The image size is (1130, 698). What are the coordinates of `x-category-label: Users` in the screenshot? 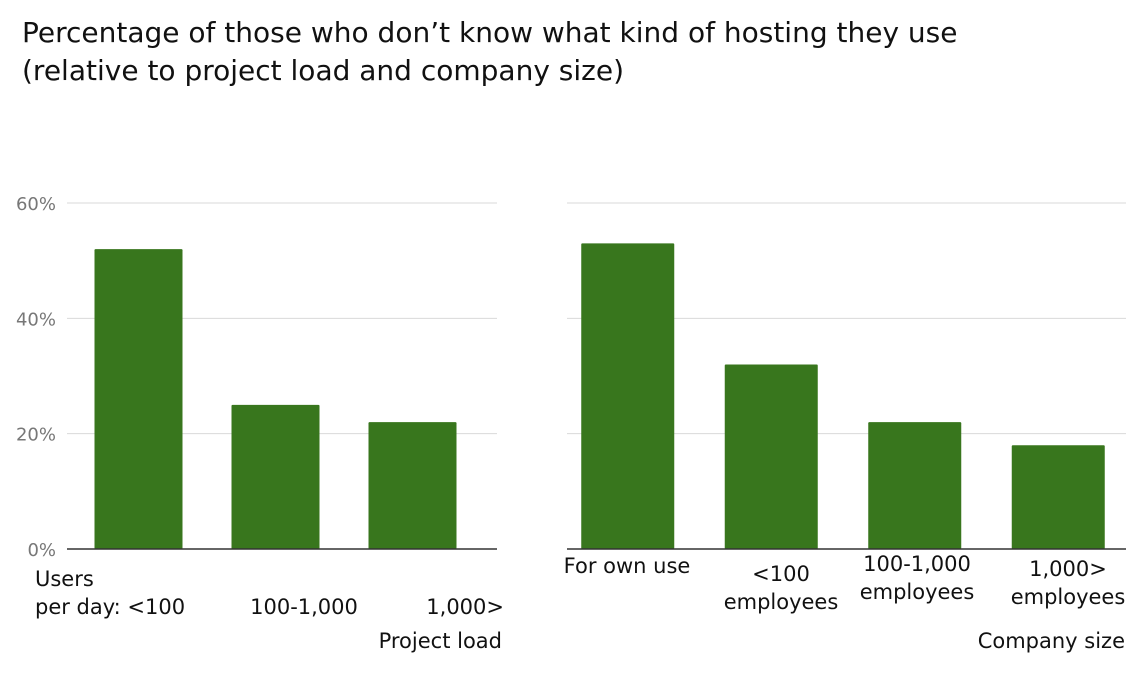 It's located at (64, 579).